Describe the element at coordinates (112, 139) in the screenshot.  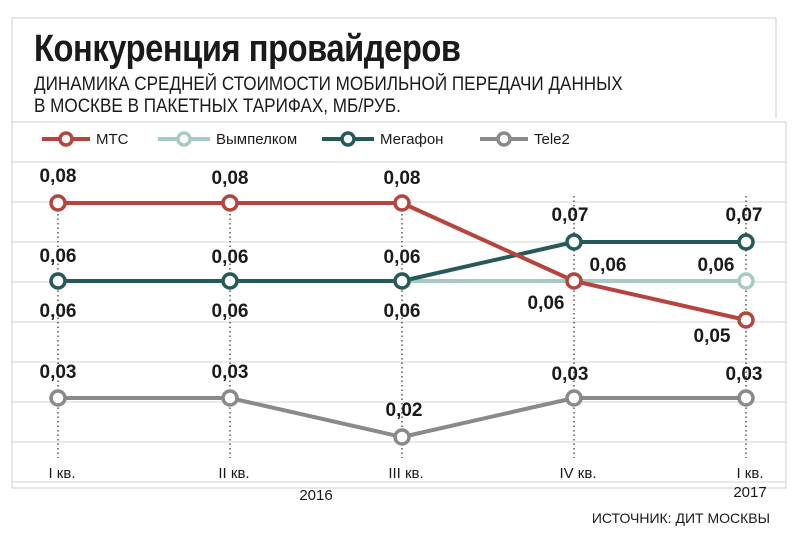
I see `legend-label: МТС` at that location.